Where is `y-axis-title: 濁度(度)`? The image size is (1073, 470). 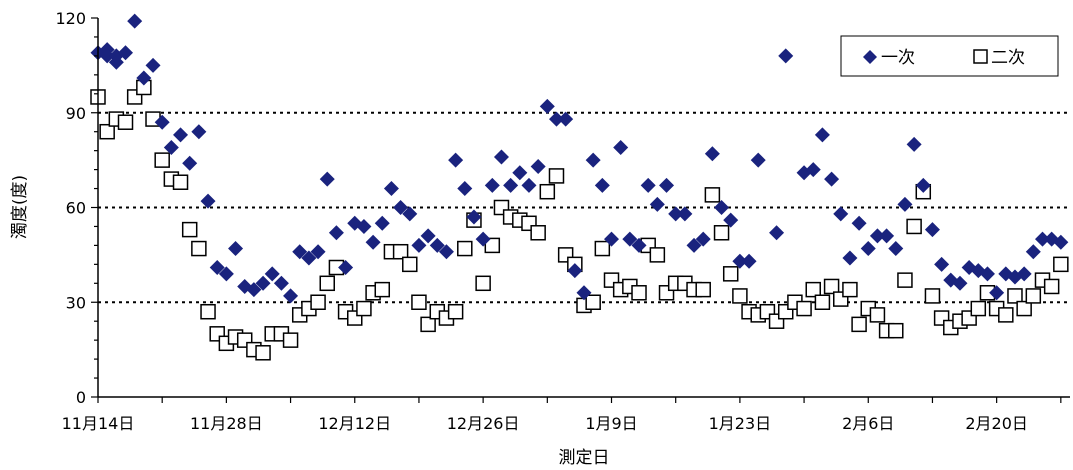
y-axis-title: 濁度(度) is located at coordinates (20, 207).